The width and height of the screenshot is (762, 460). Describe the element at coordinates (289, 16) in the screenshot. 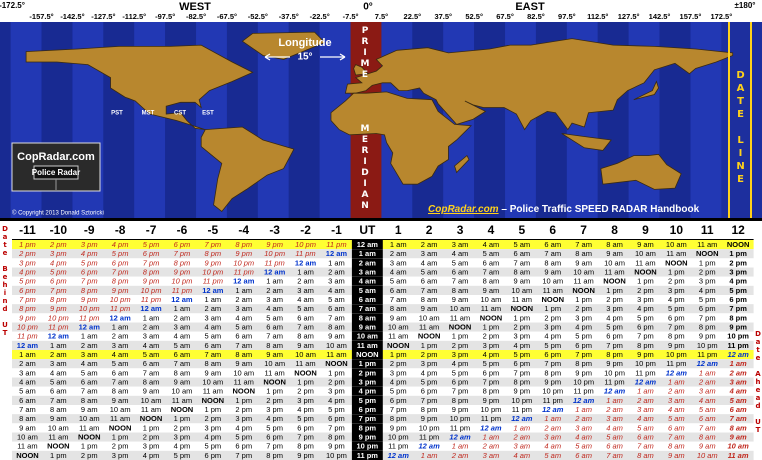

I see `lon-label: -37.5°` at that location.